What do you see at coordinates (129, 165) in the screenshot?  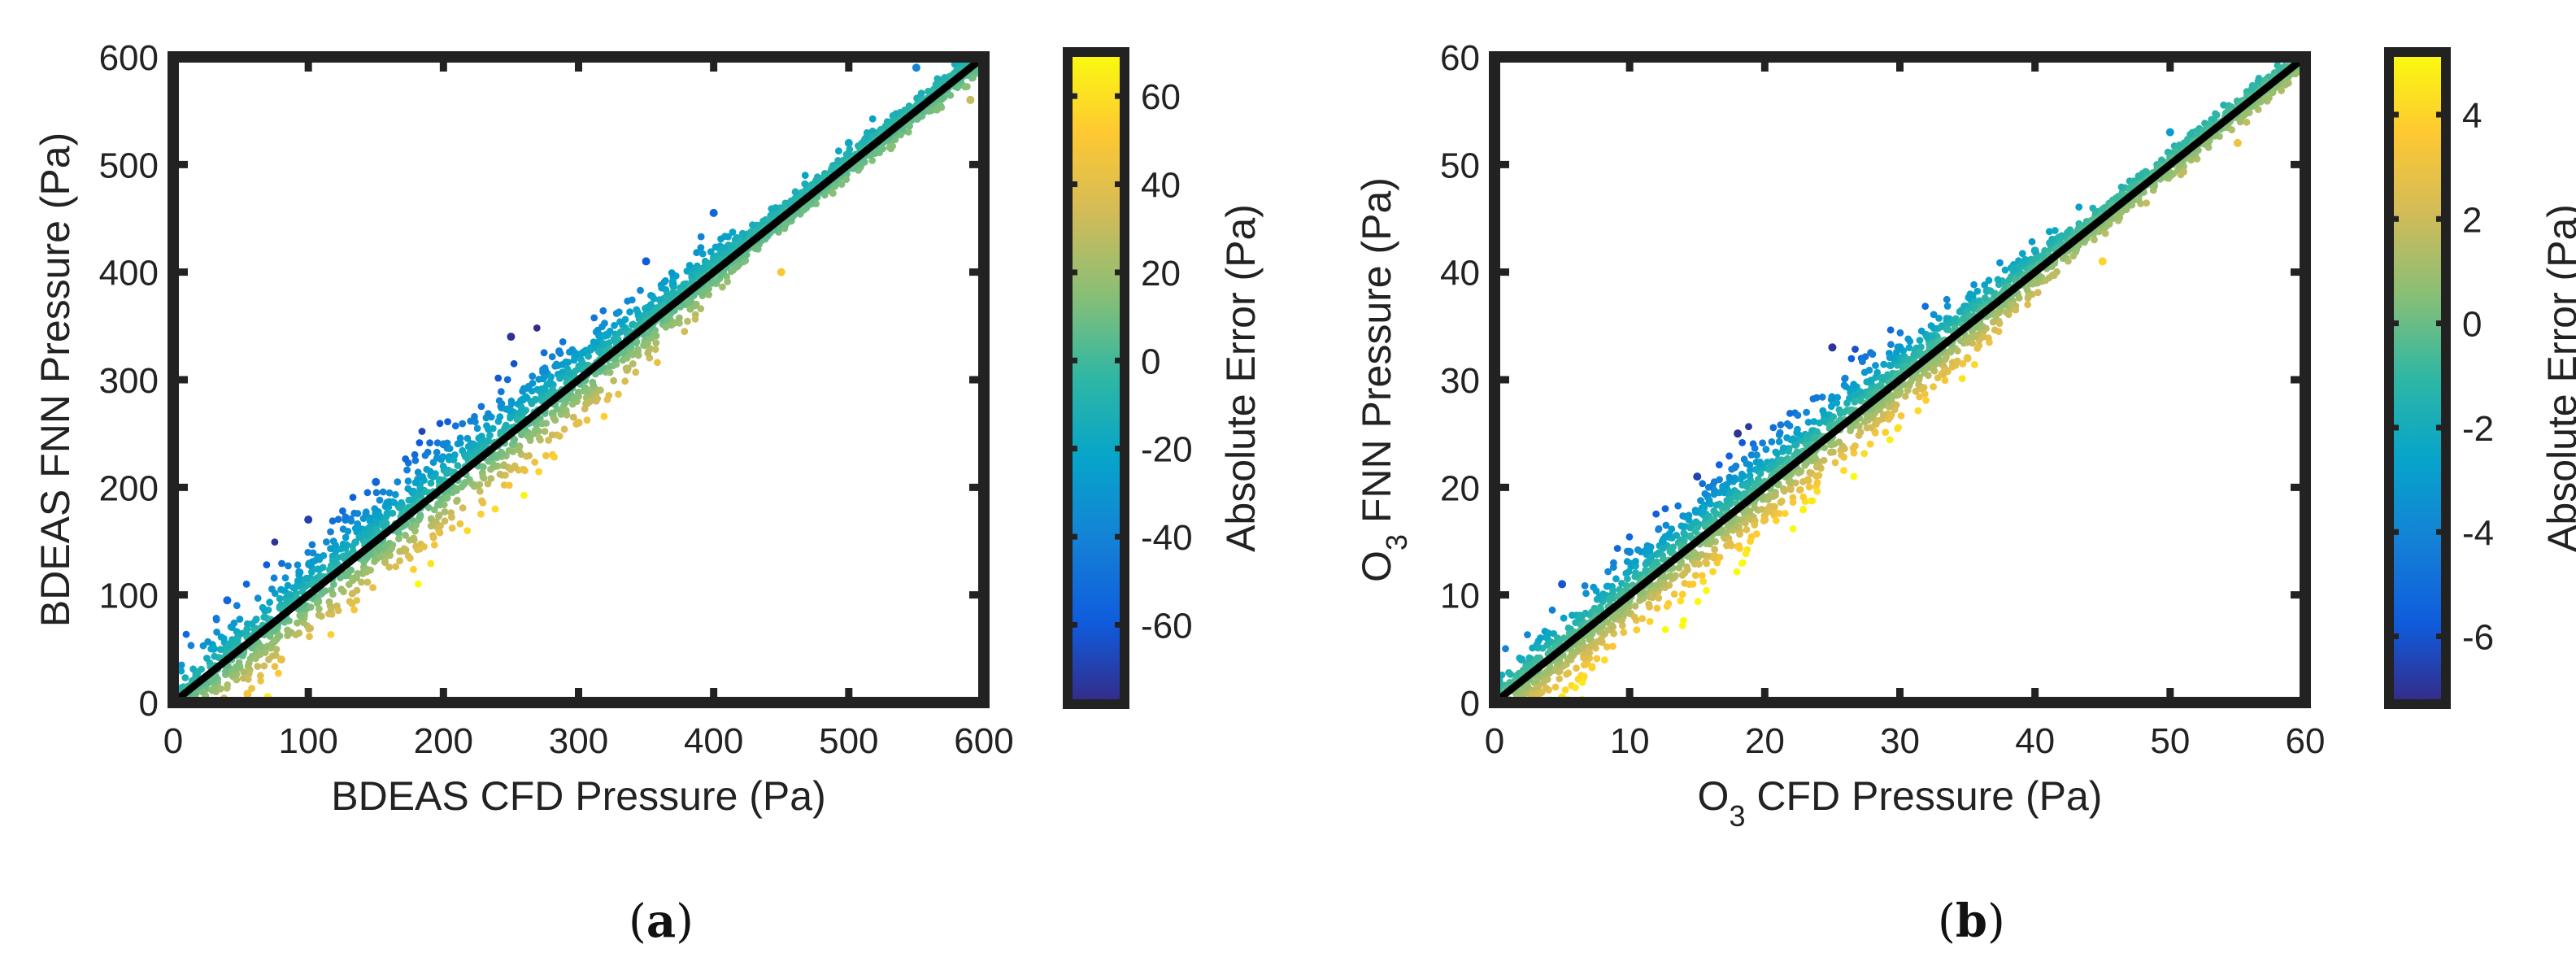 I see `y-tick-label: 500` at bounding box center [129, 165].